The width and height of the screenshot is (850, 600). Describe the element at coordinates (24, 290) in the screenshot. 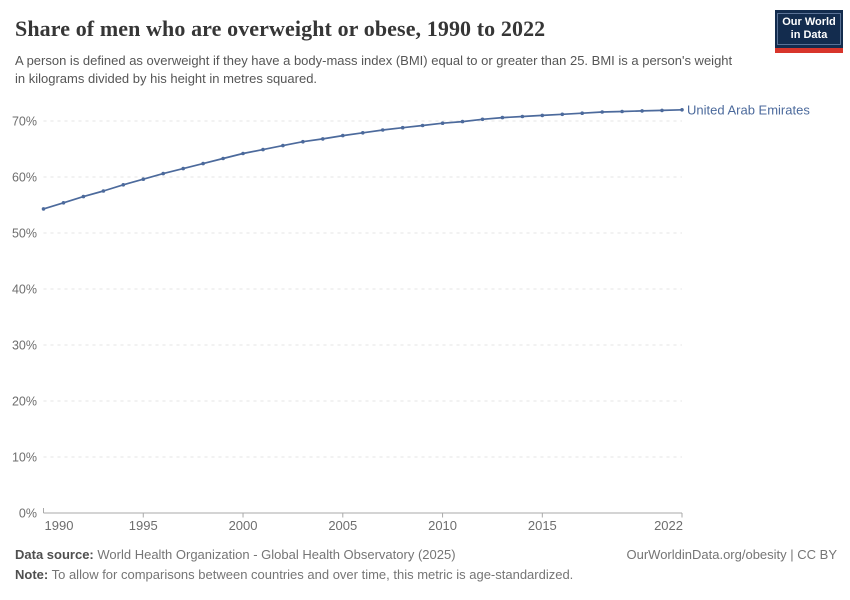

I see `y-axis-tick-label: 40%` at that location.